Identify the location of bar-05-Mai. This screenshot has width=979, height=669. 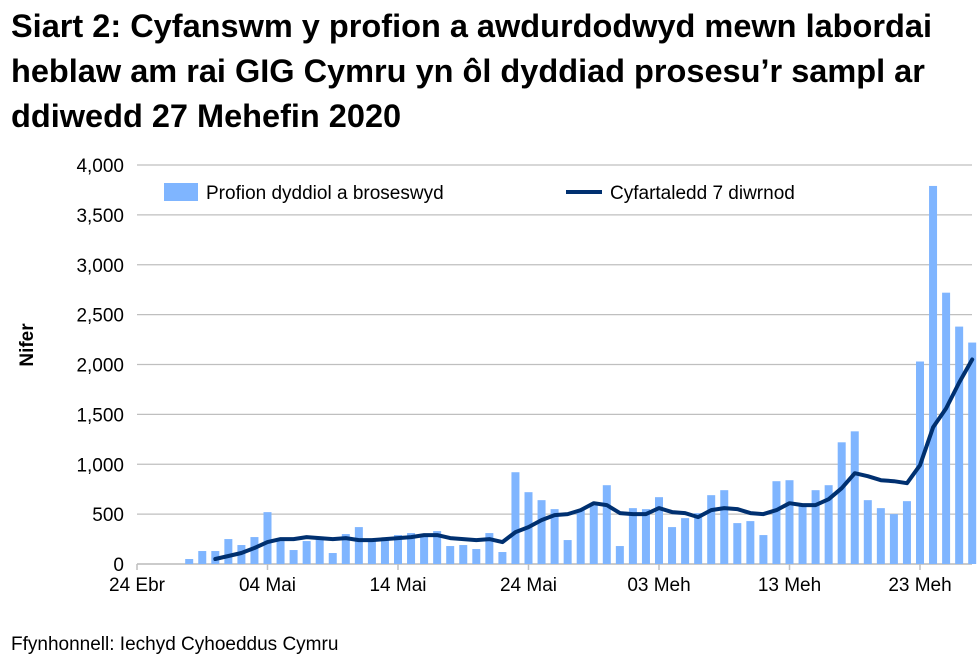
(280, 552).